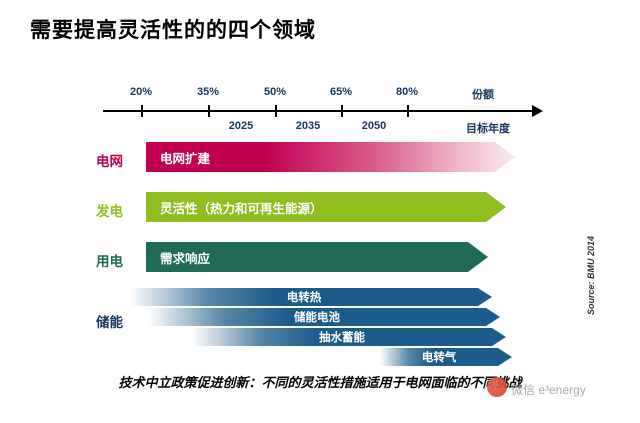 Image resolution: width=640 pixels, height=423 pixels. Describe the element at coordinates (308, 126) in the screenshot. I see `year-tick-label: 2035` at that location.